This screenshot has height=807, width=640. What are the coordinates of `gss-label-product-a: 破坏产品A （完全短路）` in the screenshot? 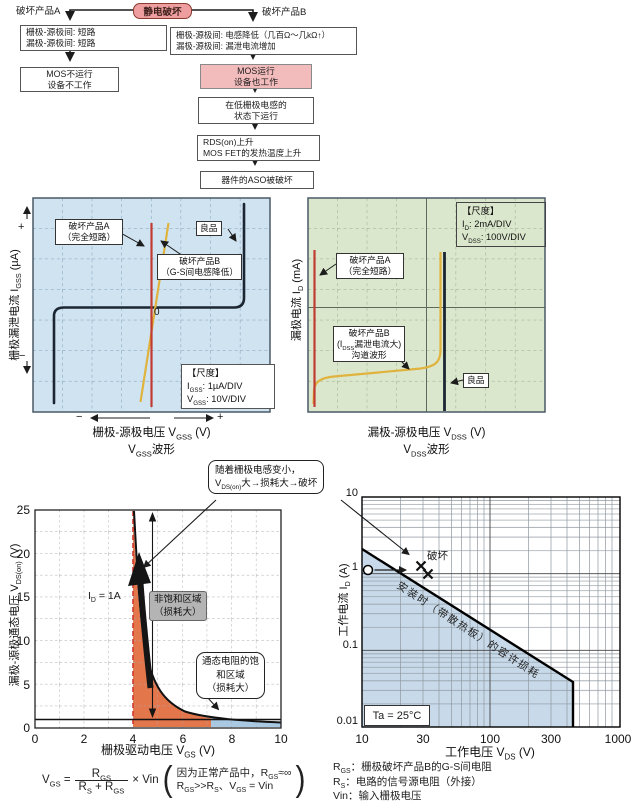 It's located at (89, 232).